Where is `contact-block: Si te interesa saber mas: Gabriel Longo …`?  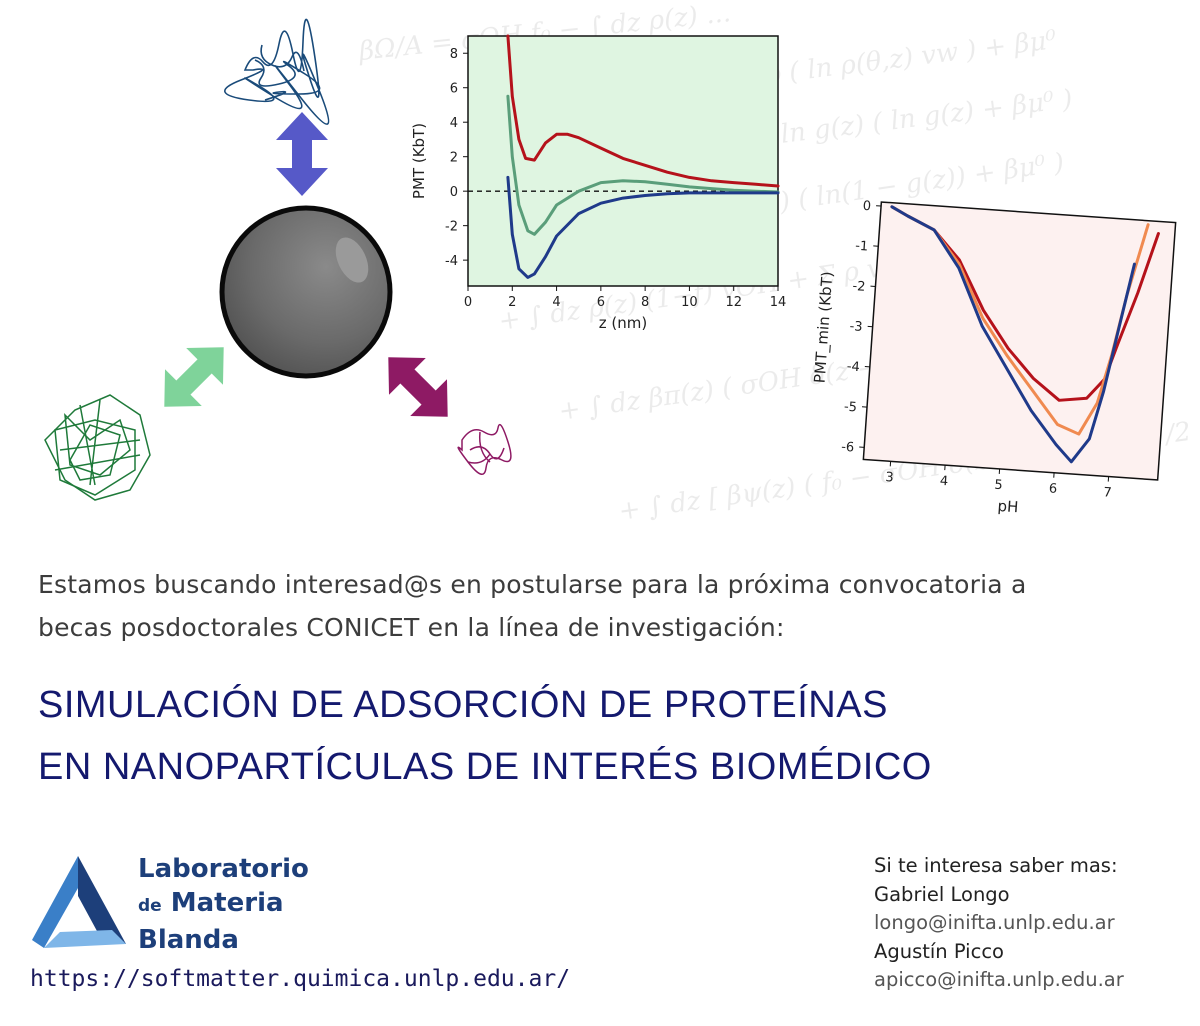
contact-block: Si te interesa saber mas: Gabriel Longo … is located at coordinates (1034, 923).